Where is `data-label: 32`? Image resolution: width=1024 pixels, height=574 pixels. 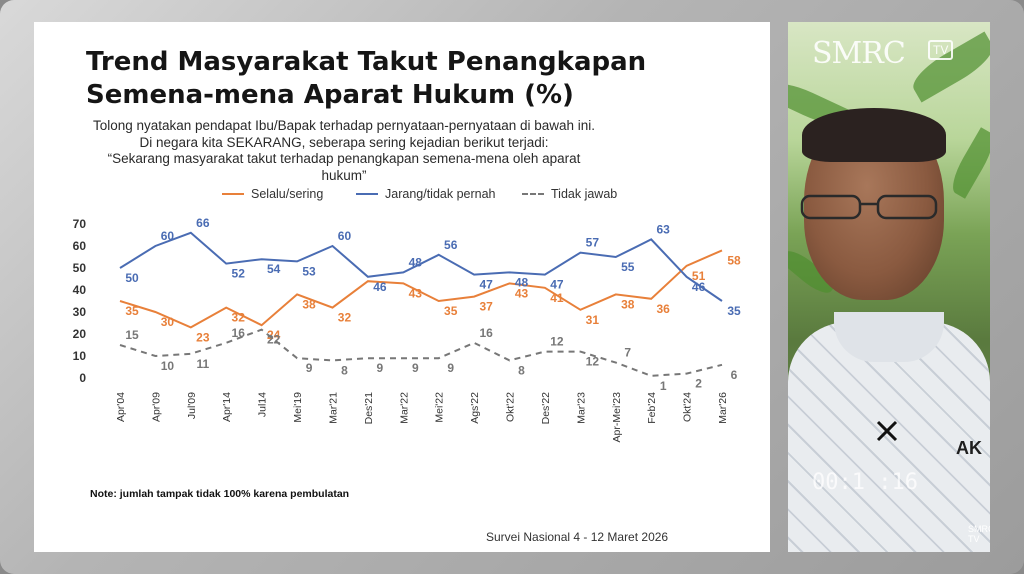
data-label: 32 is located at coordinates (345, 318).